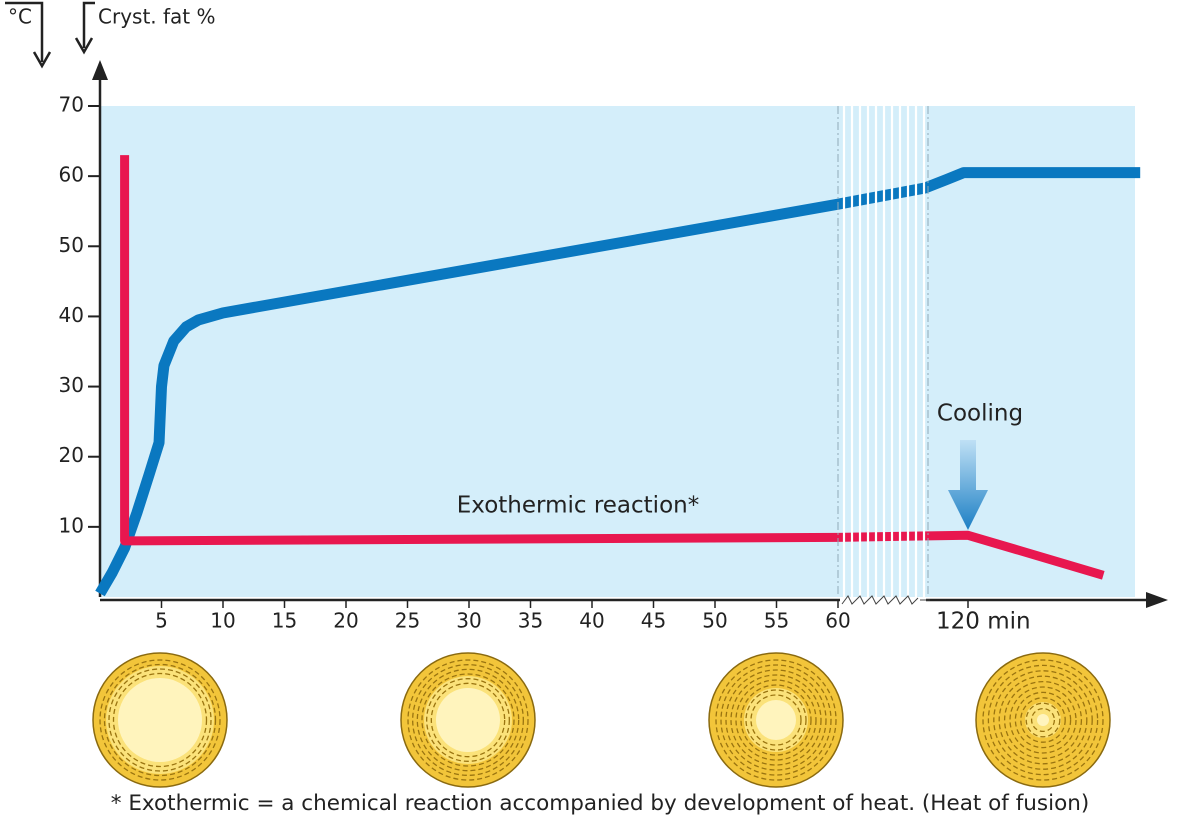  What do you see at coordinates (71, 385) in the screenshot?
I see `y-tick-label: 30` at bounding box center [71, 385].